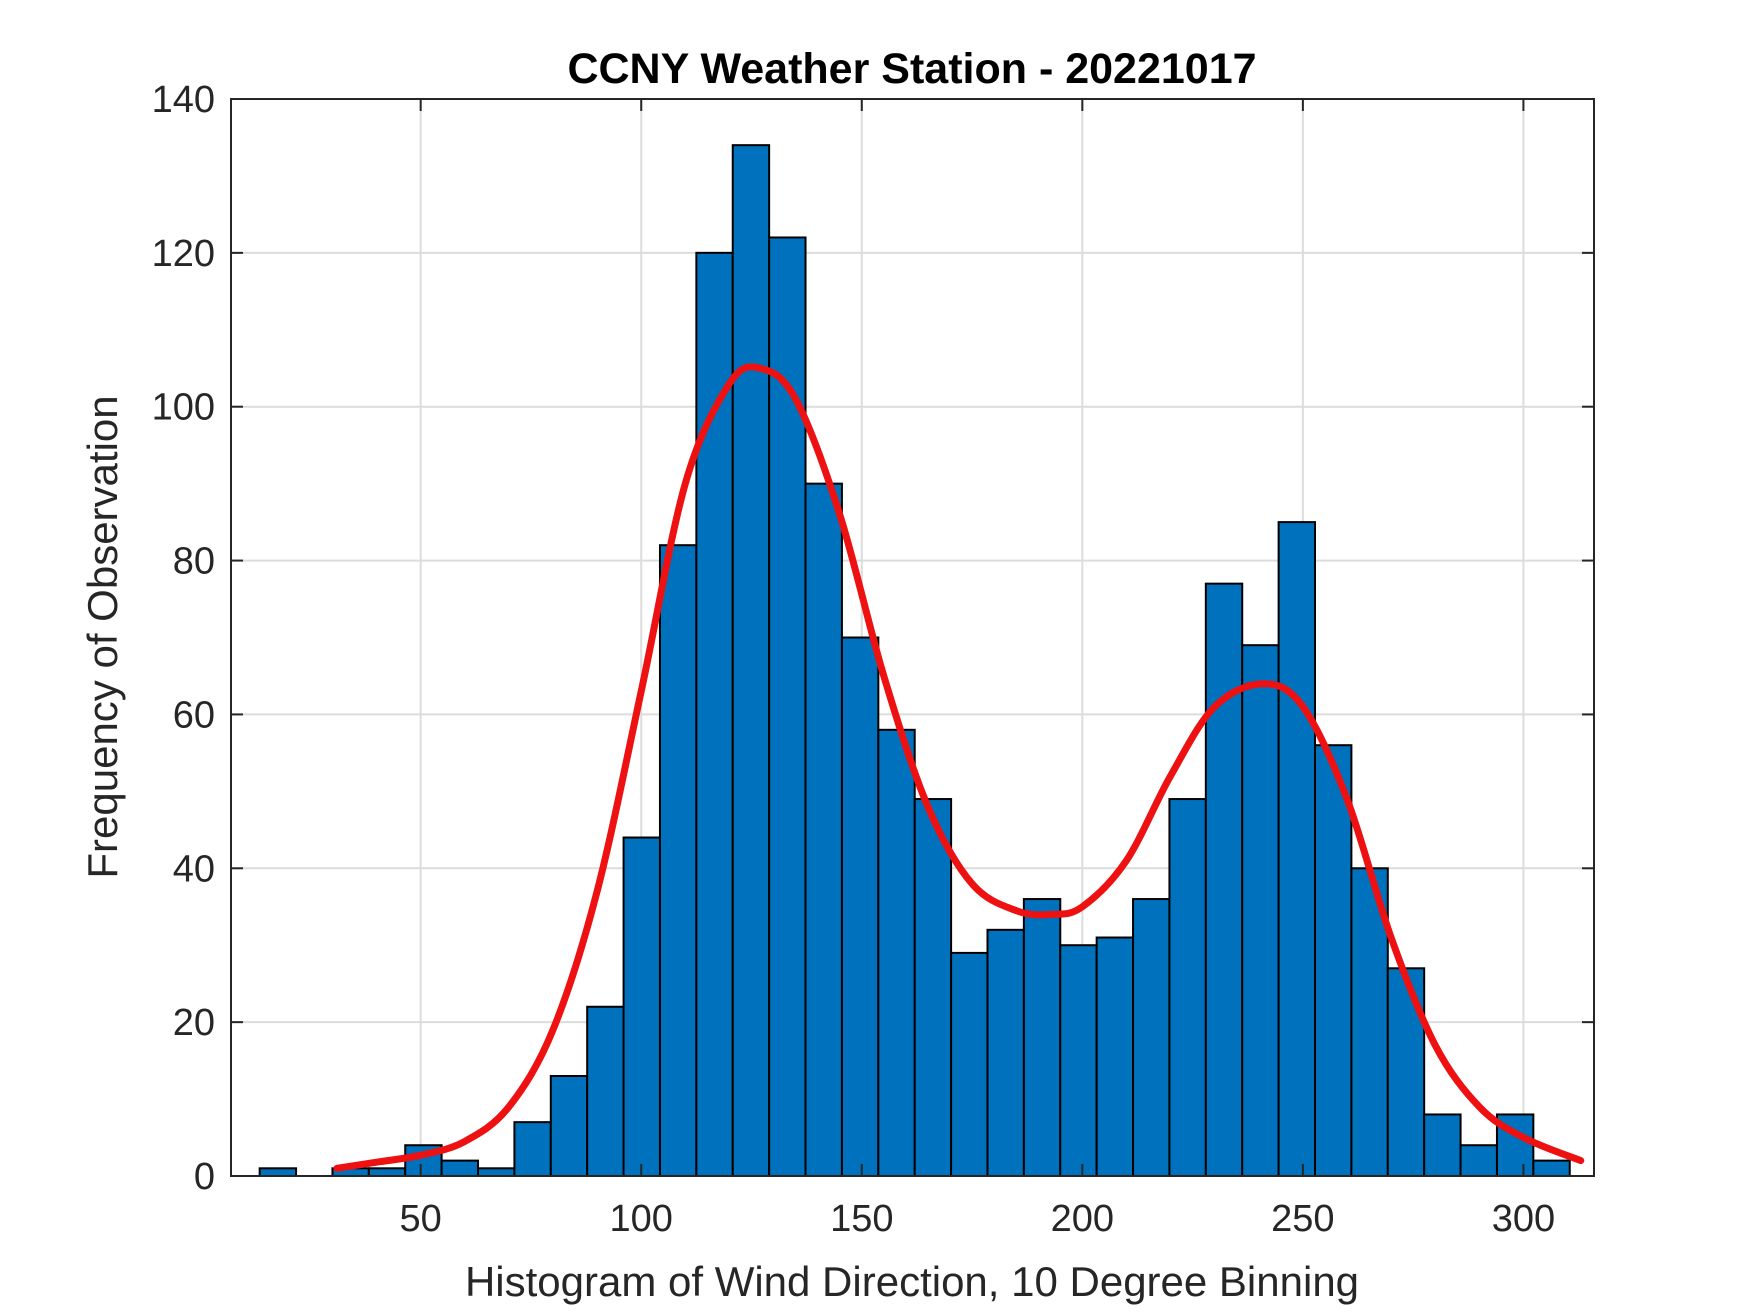 This screenshot has width=1750, height=1313. Describe the element at coordinates (102, 636) in the screenshot. I see `y-axis-label: Frequency of Observation` at that location.